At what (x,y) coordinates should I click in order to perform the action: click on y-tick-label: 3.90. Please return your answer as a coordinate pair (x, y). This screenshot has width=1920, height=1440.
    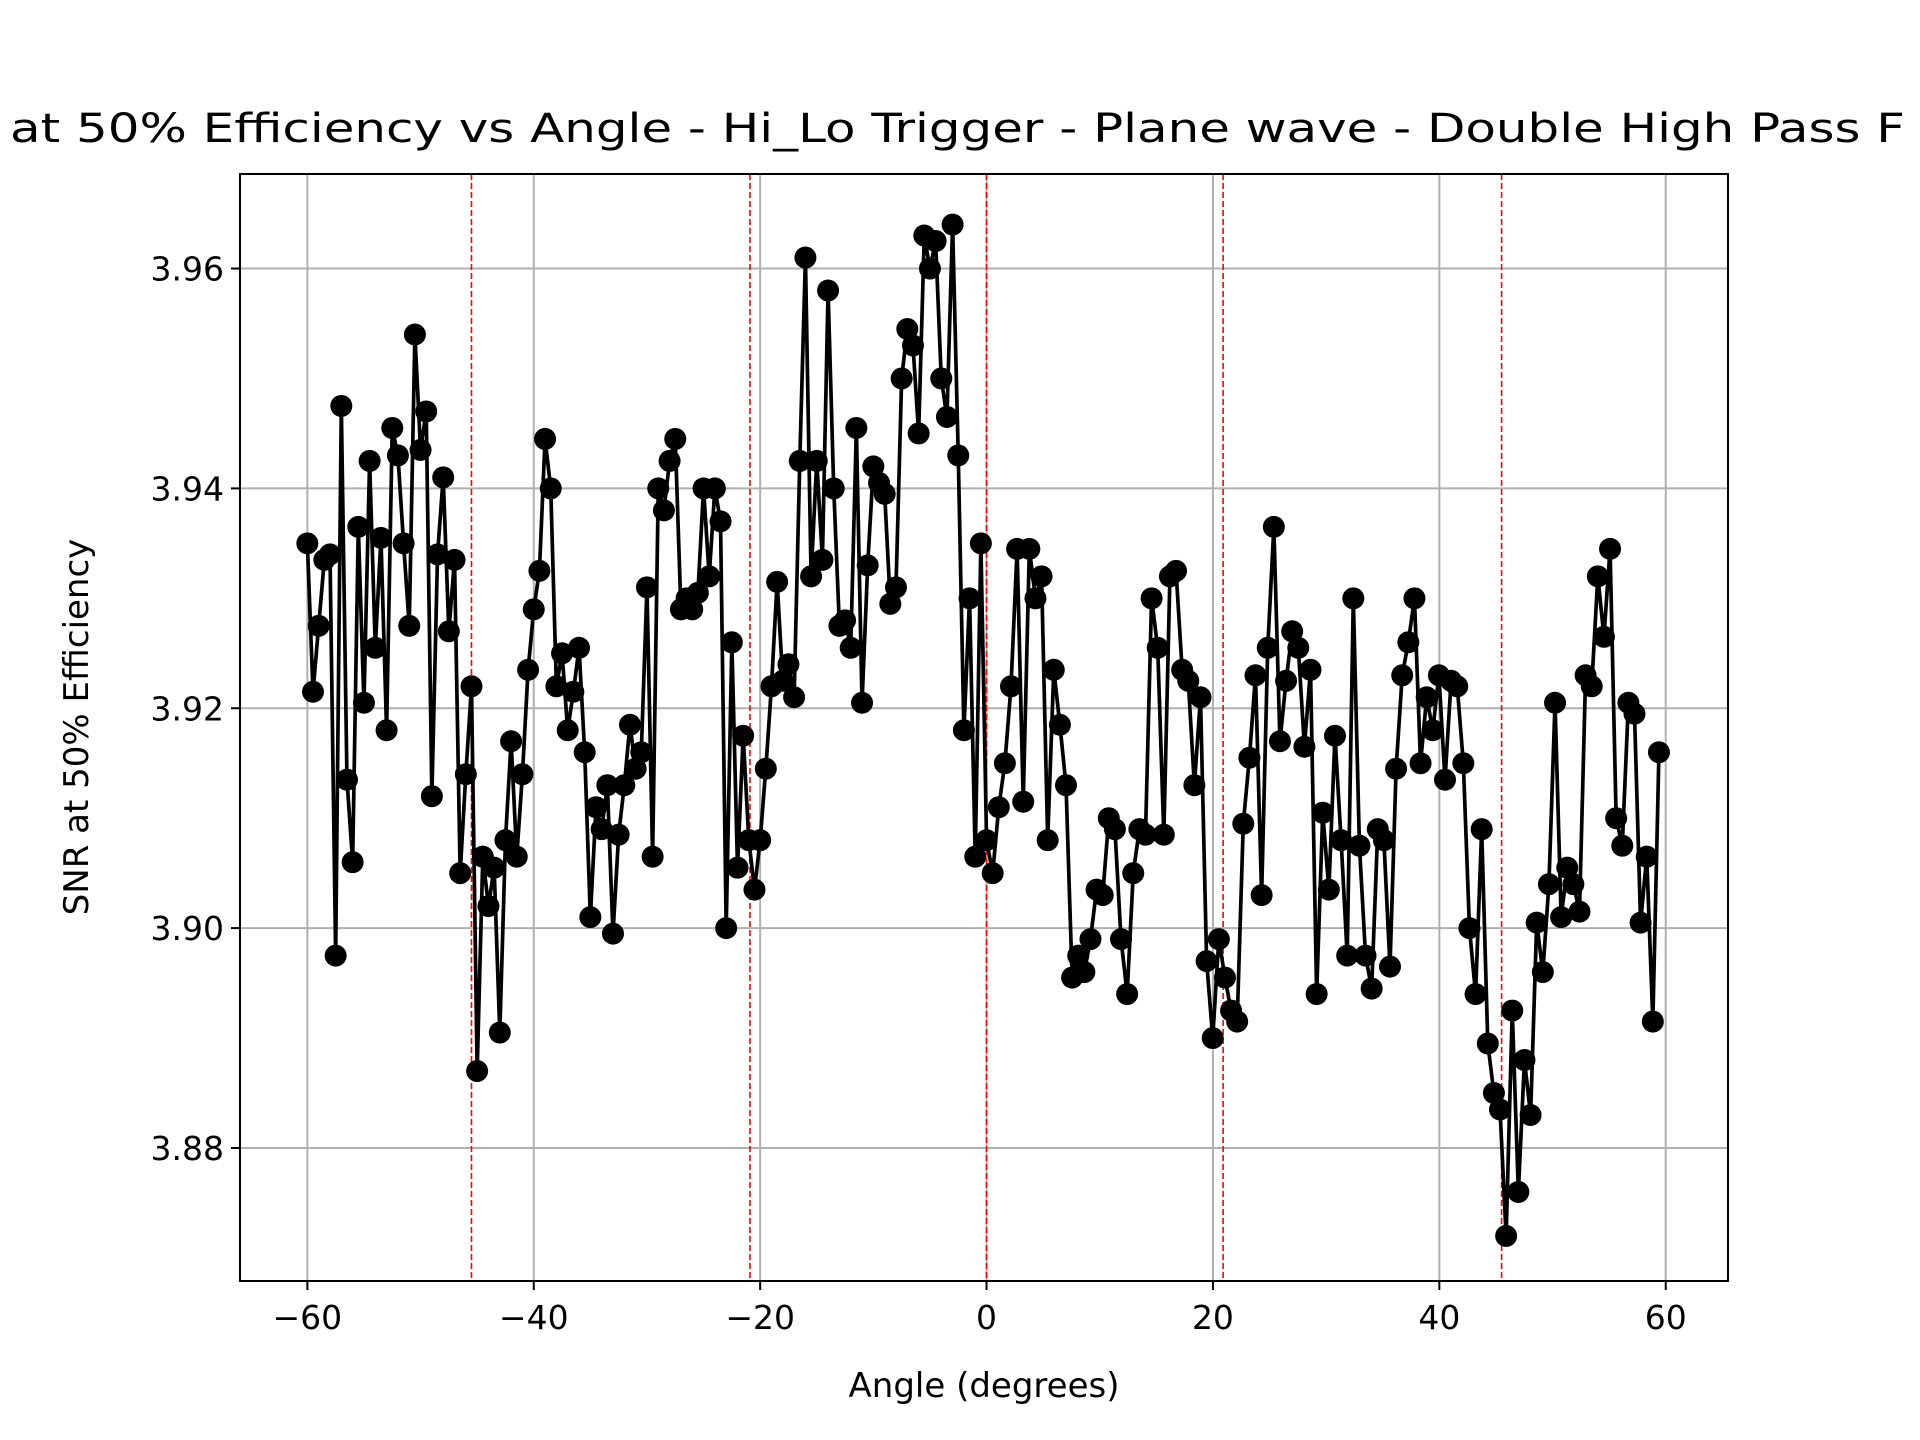
    Looking at the image, I should click on (187, 928).